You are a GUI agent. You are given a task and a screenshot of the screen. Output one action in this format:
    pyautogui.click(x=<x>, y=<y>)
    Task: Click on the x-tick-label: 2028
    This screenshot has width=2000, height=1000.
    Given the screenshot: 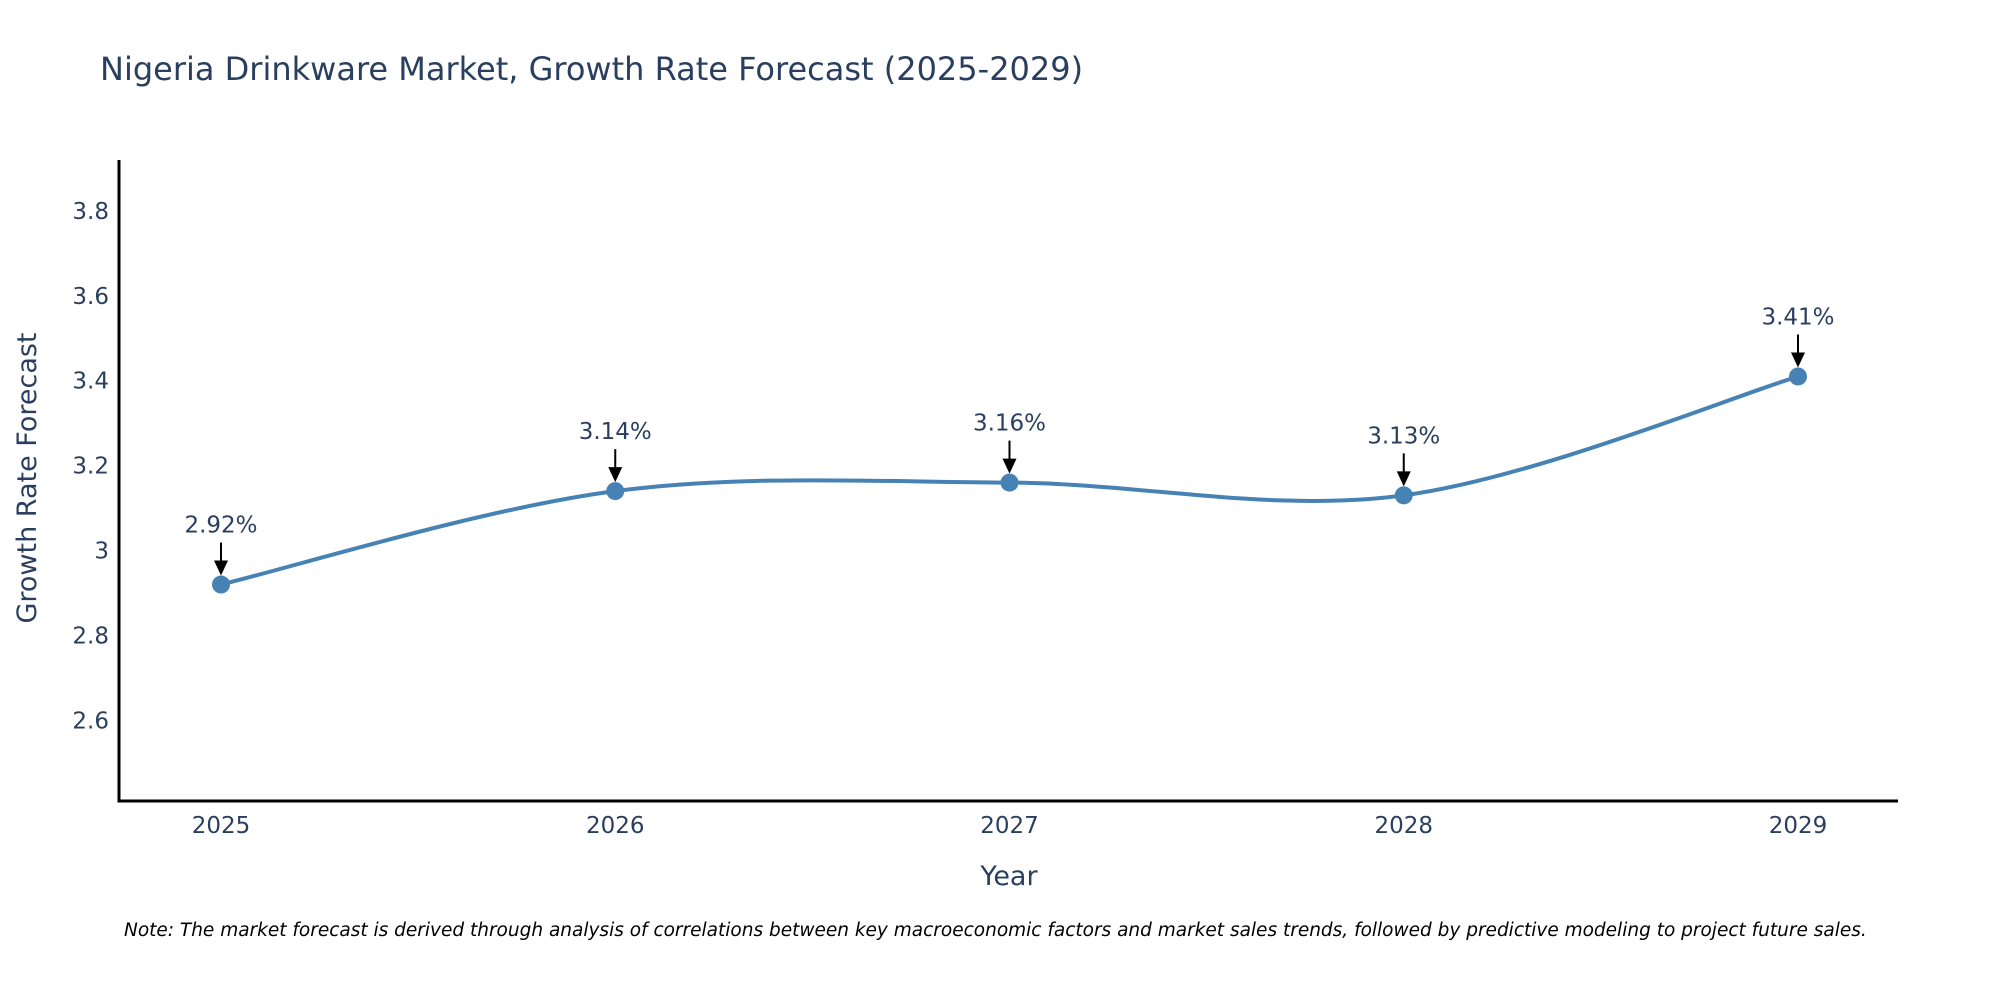 What is the action you would take?
    pyautogui.click(x=1403, y=826)
    